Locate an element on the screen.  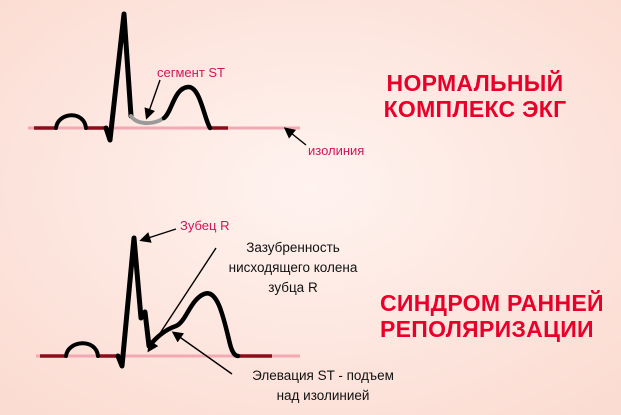
early-title-line1: СИНДРОМ РАННЕЙ is located at coordinates (492, 303).